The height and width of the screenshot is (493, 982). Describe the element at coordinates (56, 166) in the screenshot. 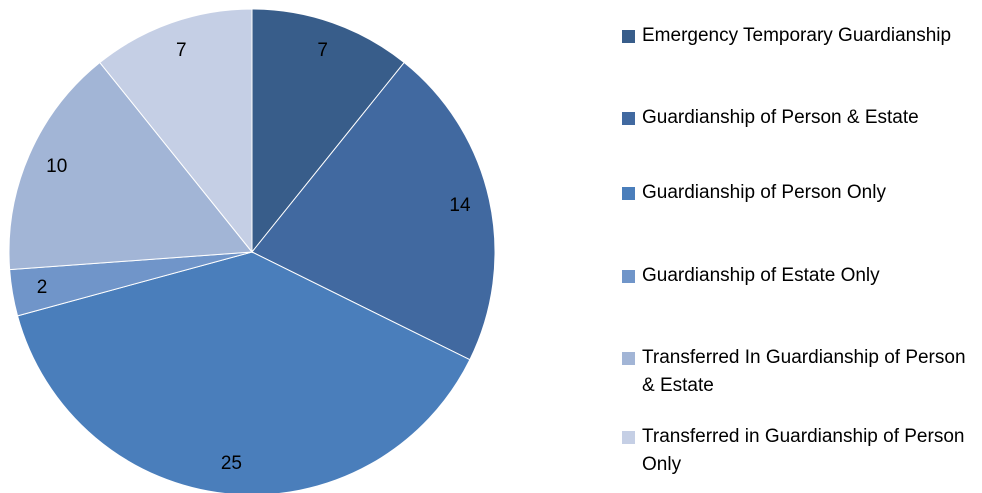

I see `data-label: 10` at that location.